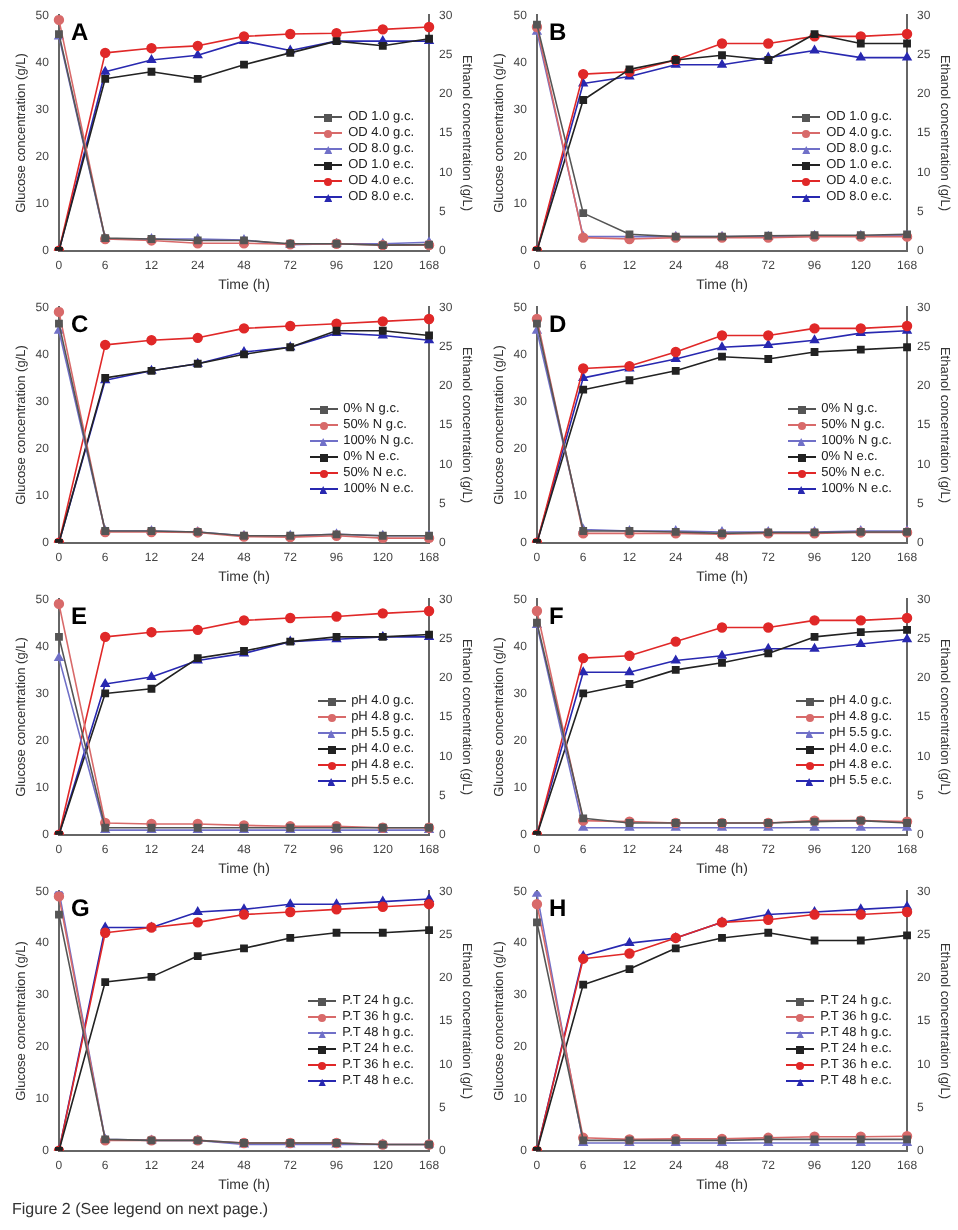  What do you see at coordinates (78, 615) in the screenshot?
I see `annotation: E` at bounding box center [78, 615].